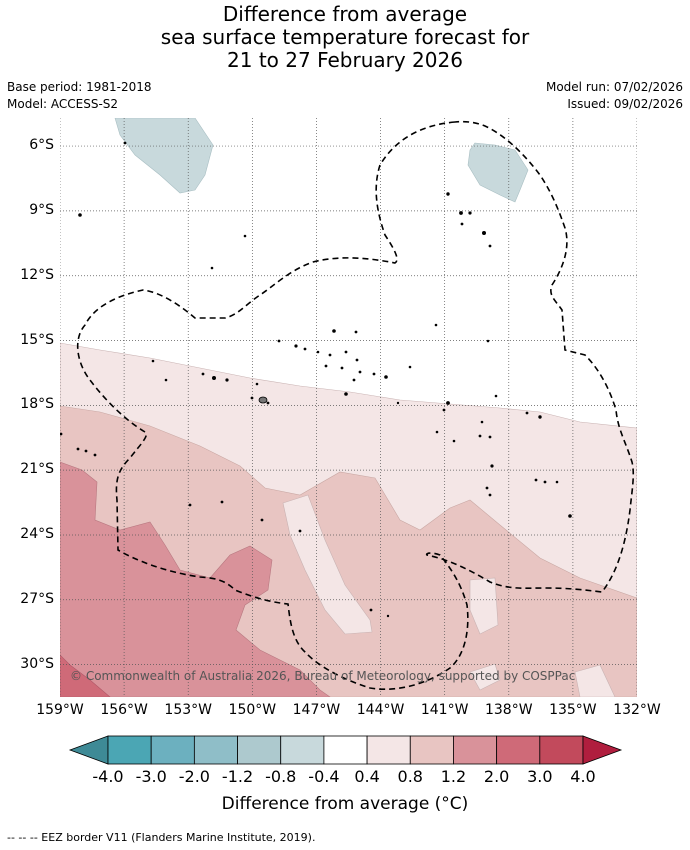 Image resolution: width=690 pixels, height=850 pixels. What do you see at coordinates (79, 96) in the screenshot?
I see `meta-left: Base period: 1981-2018 Model: ACCESS-S2` at bounding box center [79, 96].